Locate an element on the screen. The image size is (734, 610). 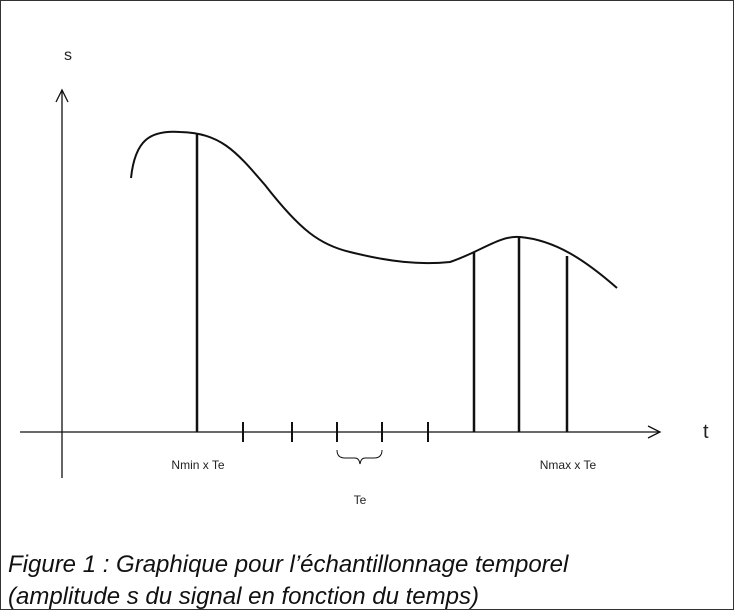
x-axis-label: t is located at coordinates (706, 432).